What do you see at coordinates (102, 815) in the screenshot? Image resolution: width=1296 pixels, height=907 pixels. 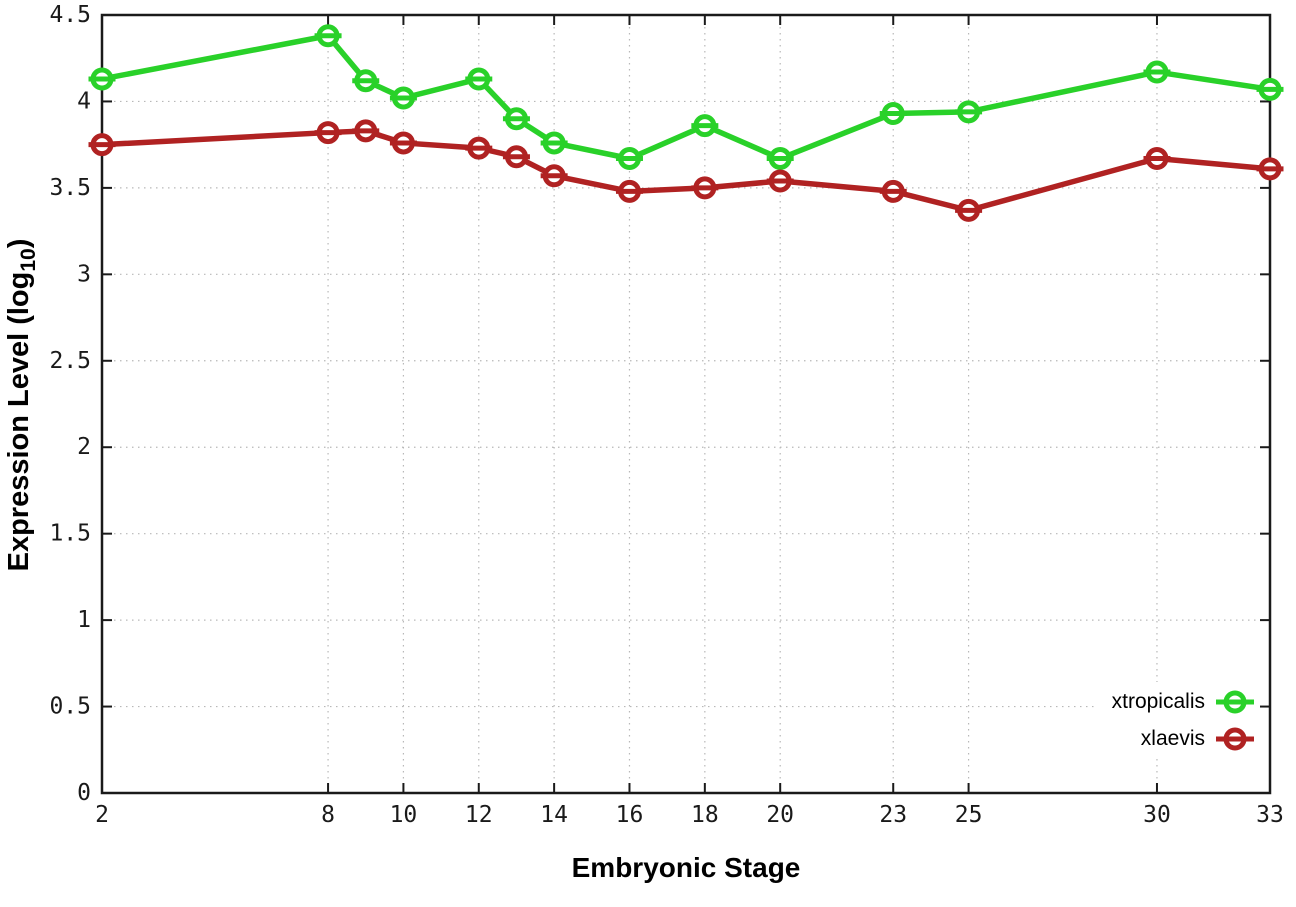 I see `x-tick-label: 2` at bounding box center [102, 815].